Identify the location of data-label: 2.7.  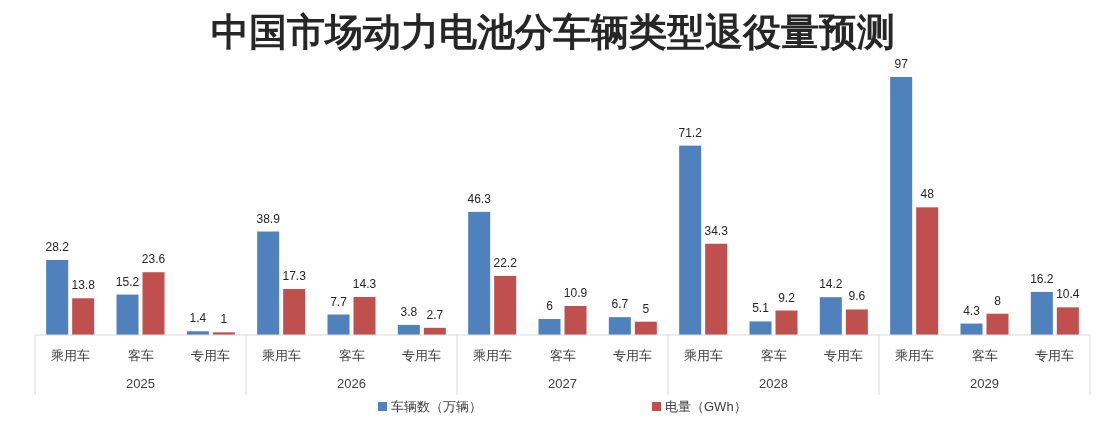
(435, 314).